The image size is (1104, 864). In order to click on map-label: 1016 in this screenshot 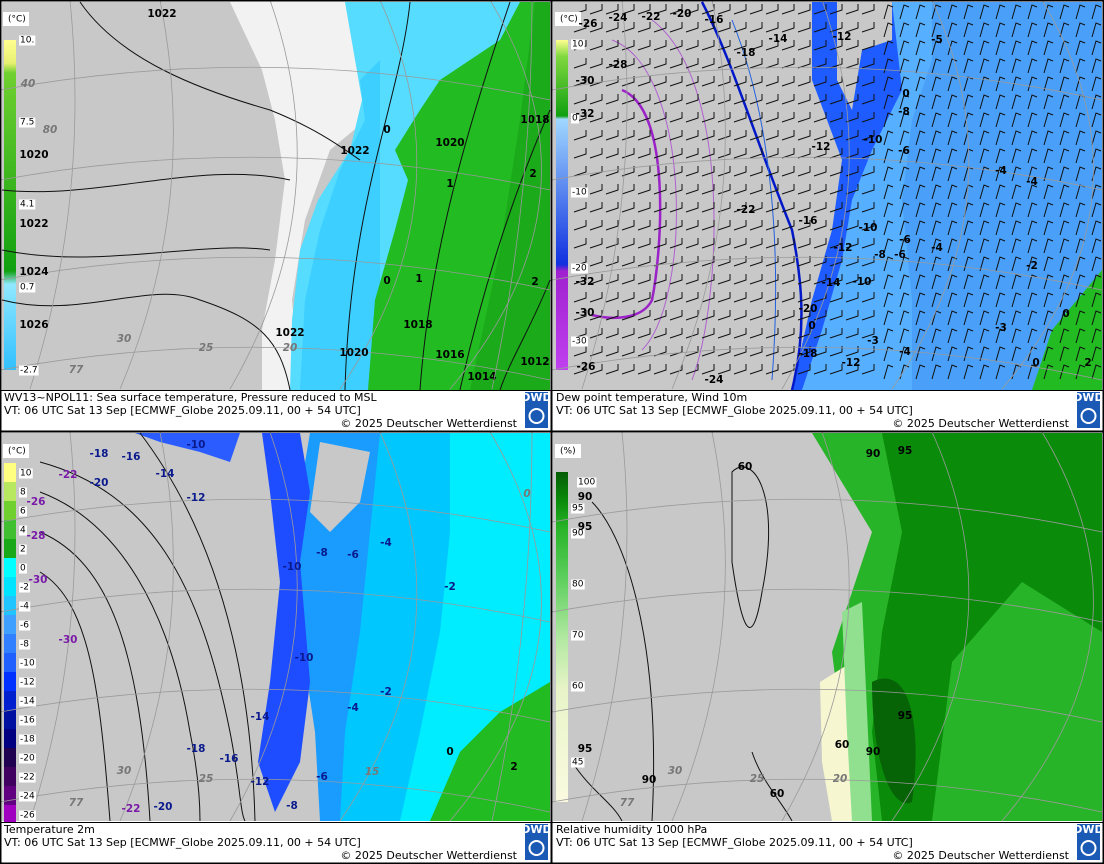, I will do `click(449, 355)`.